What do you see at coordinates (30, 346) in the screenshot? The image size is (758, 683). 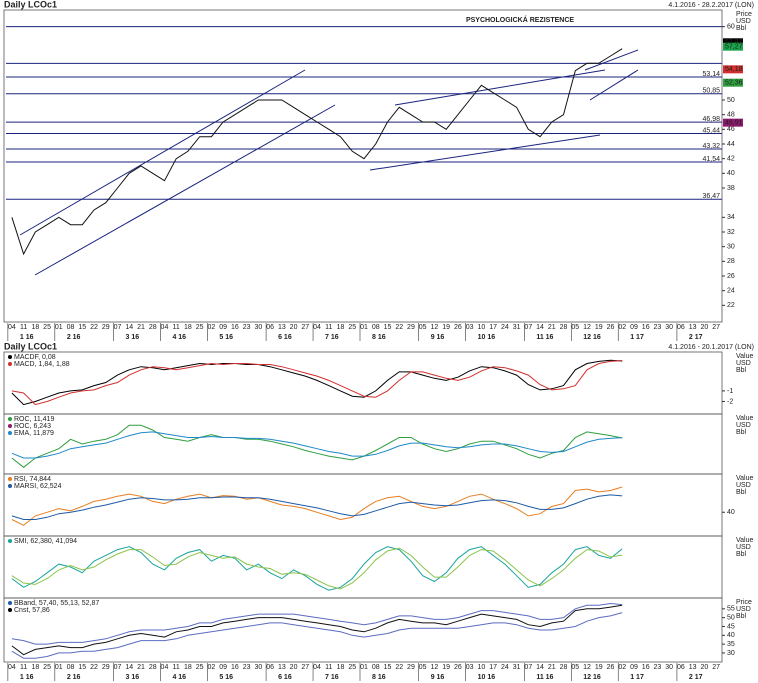 I see `panel-title: Daily LCOc1` at bounding box center [30, 346].